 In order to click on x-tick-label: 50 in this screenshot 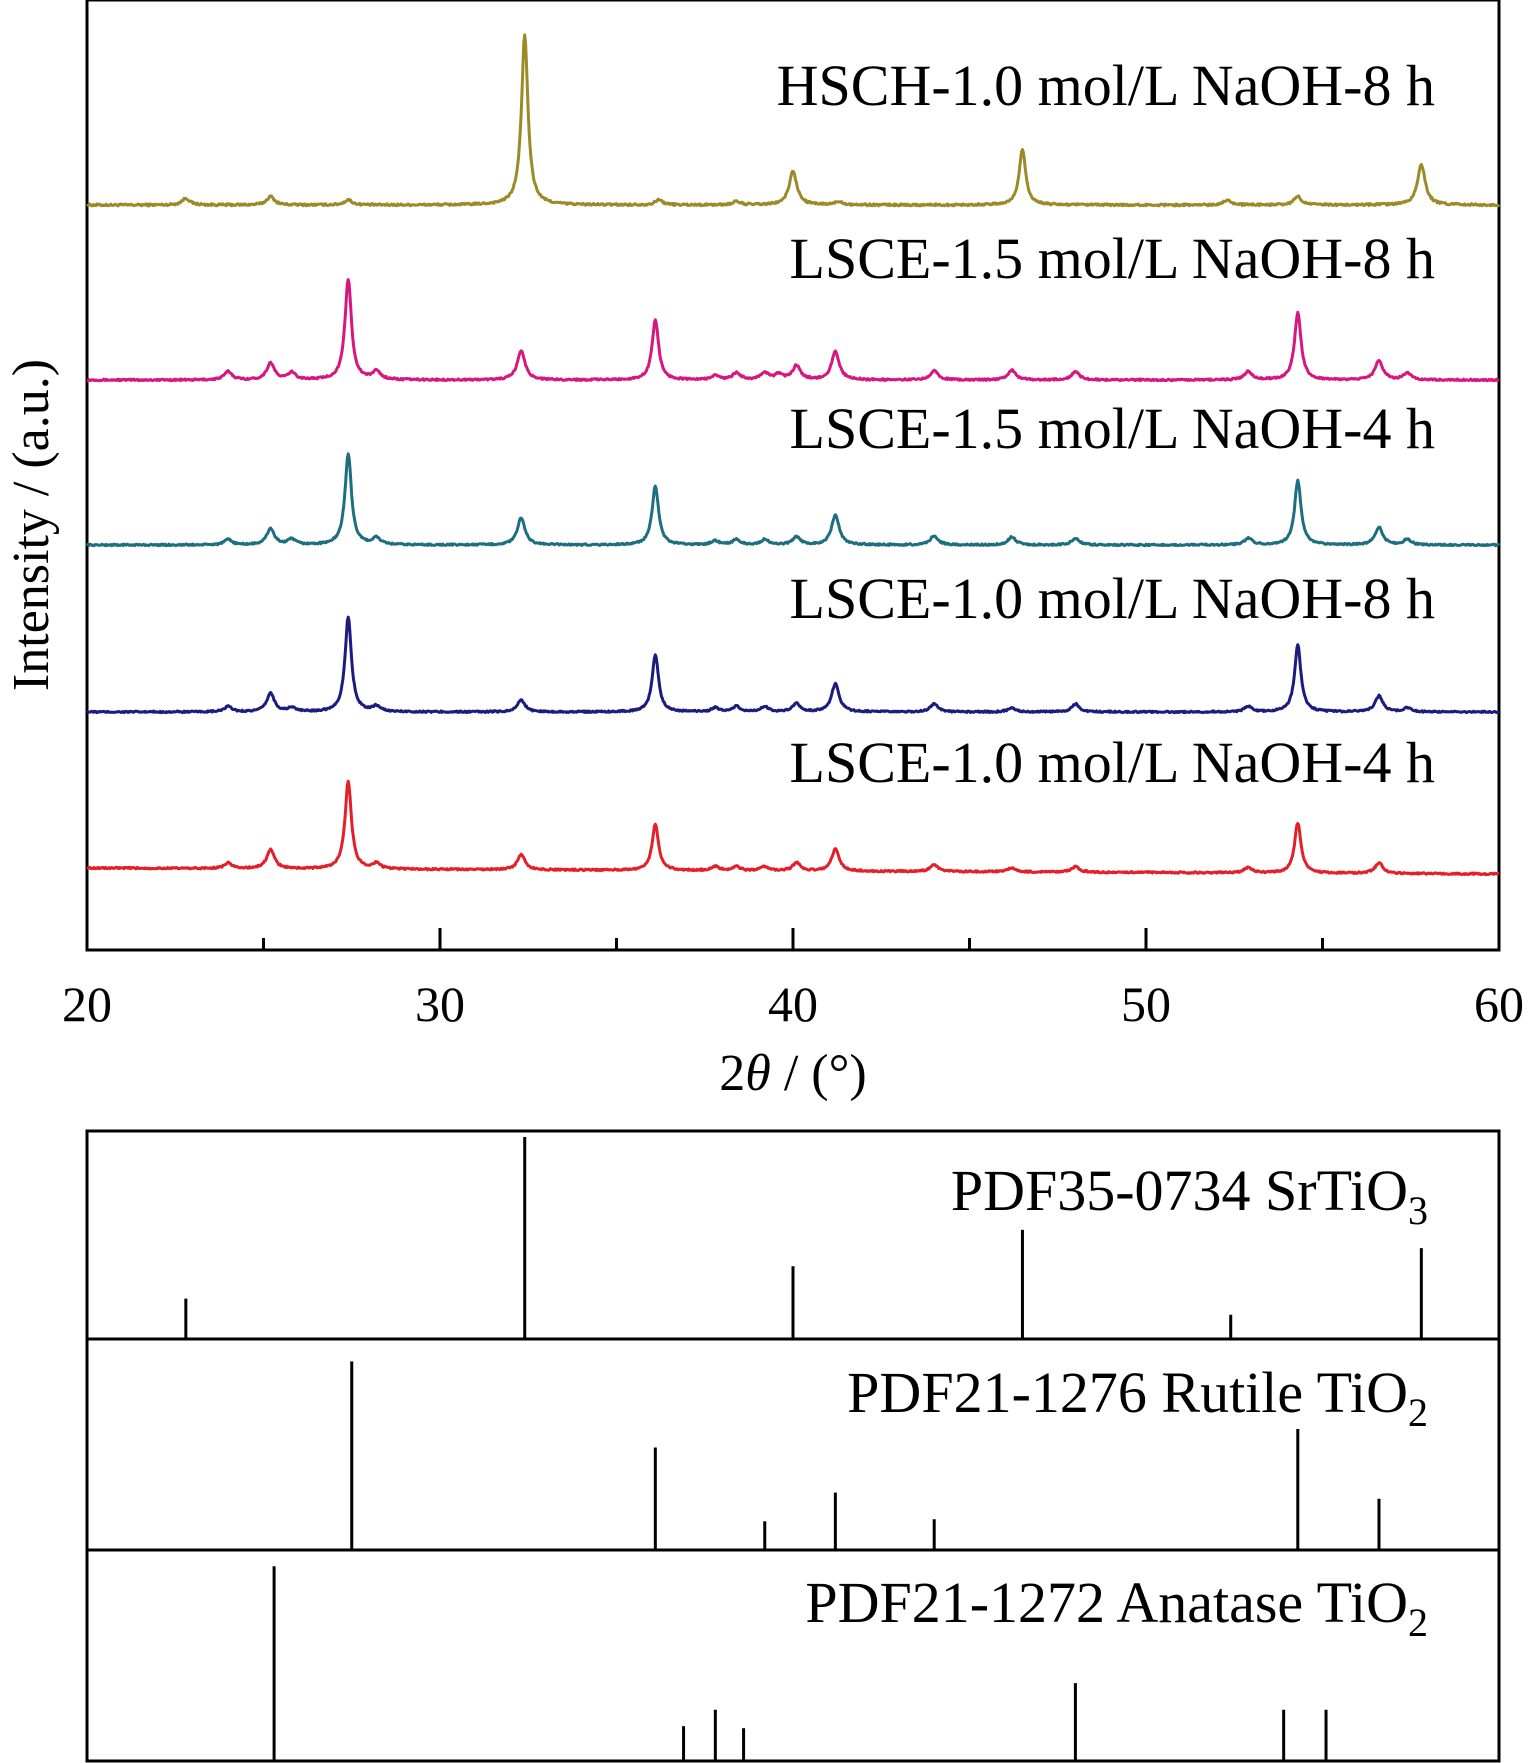, I will do `click(1146, 1004)`.